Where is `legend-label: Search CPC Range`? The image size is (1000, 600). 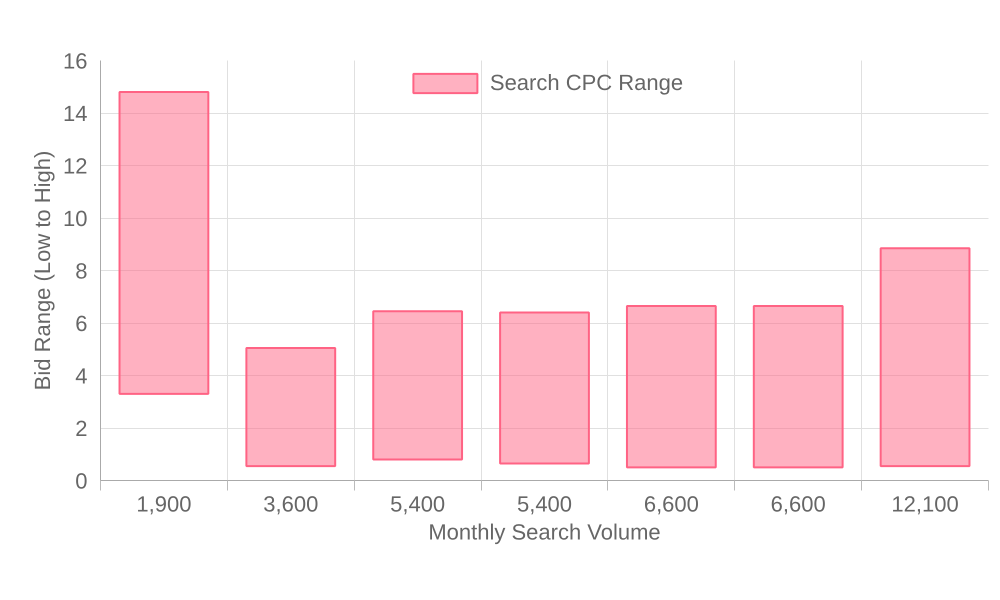 legend-label: Search CPC Range is located at coordinates (587, 83).